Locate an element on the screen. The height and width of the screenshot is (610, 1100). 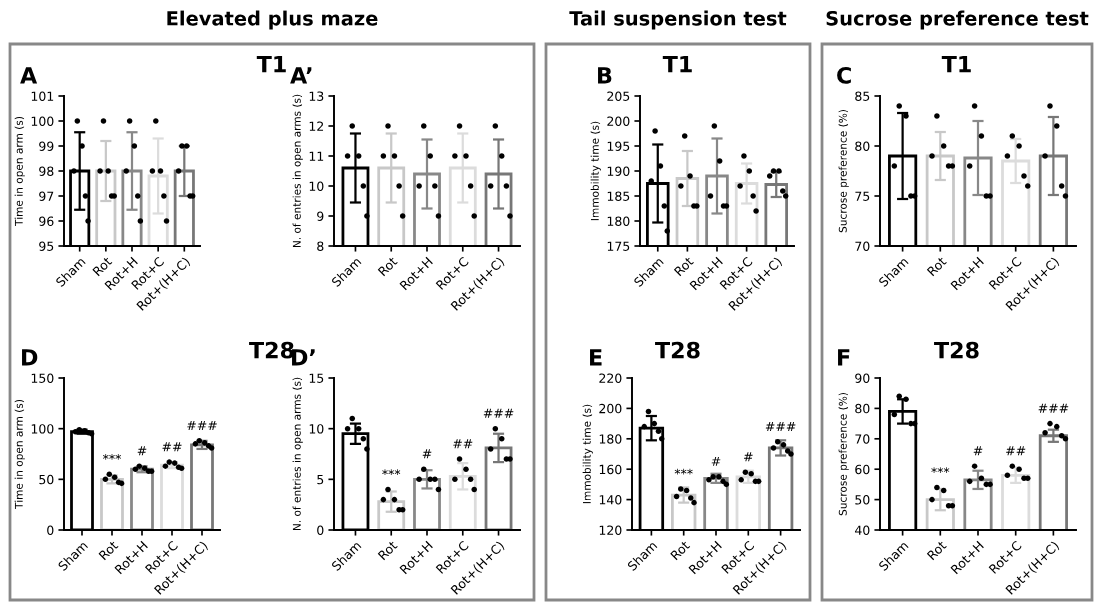
chart-title: E is located at coordinates (596, 357).